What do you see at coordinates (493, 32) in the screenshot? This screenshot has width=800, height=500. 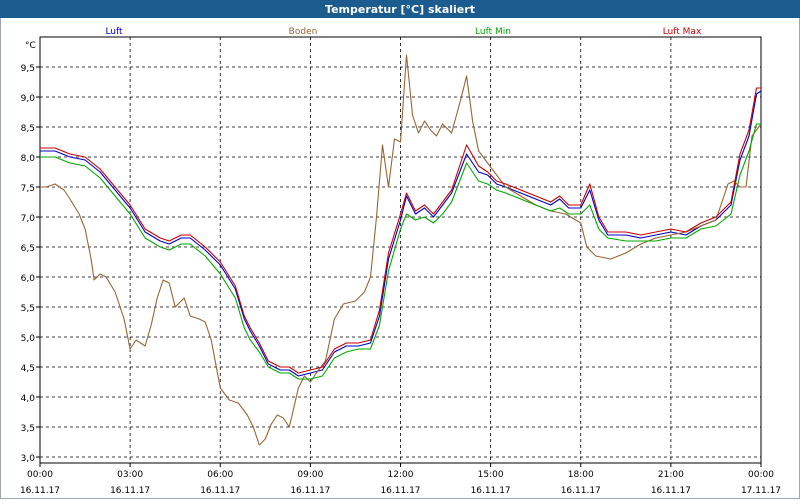 I see `legend-item-luft-min: Luft Min` at bounding box center [493, 32].